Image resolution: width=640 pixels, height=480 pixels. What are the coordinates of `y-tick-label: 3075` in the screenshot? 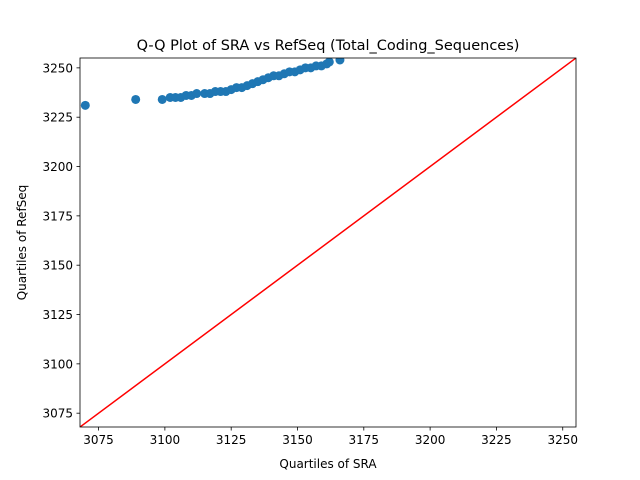 It's located at (57, 414).